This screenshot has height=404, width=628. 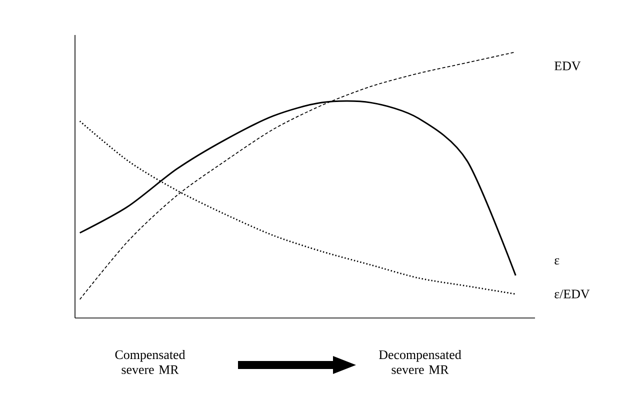 What do you see at coordinates (572, 294) in the screenshot?
I see `text: ε/EDV` at bounding box center [572, 294].